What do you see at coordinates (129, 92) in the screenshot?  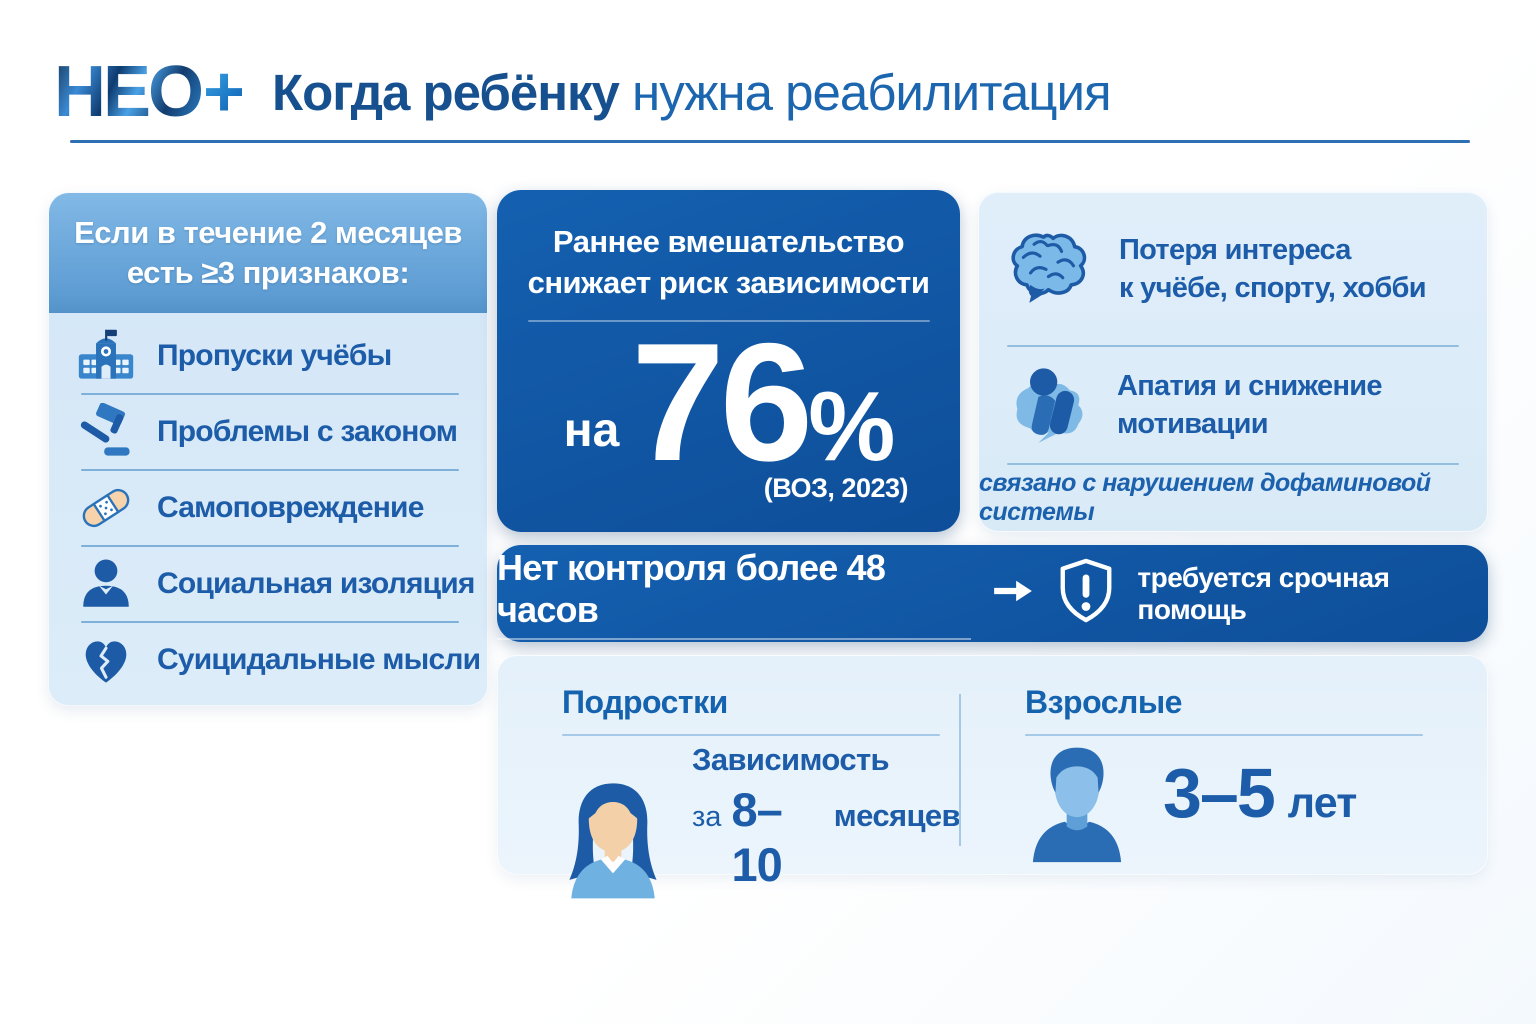 I see `logo-text: НЕО` at bounding box center [129, 92].